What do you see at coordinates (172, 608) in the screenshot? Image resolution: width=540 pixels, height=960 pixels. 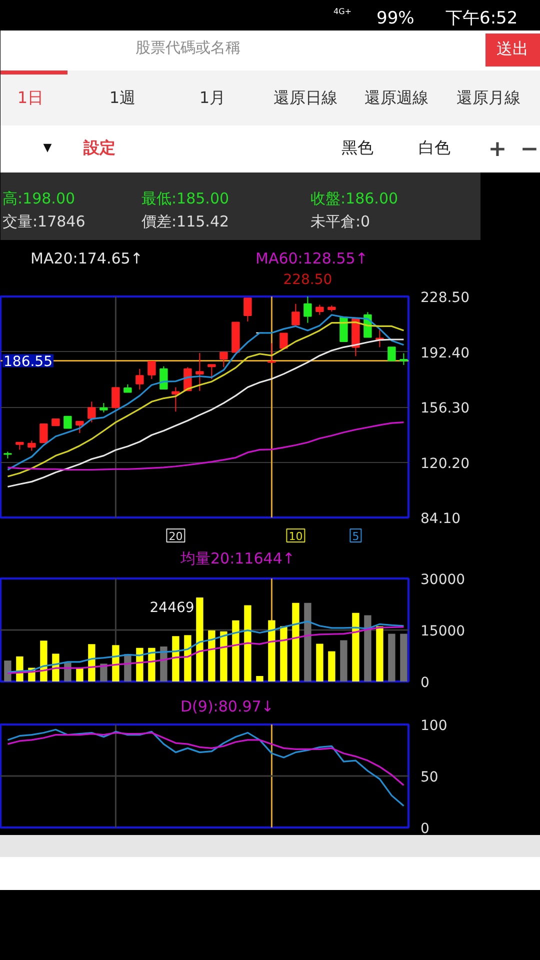 I see `annotation: 24469` at bounding box center [172, 608].